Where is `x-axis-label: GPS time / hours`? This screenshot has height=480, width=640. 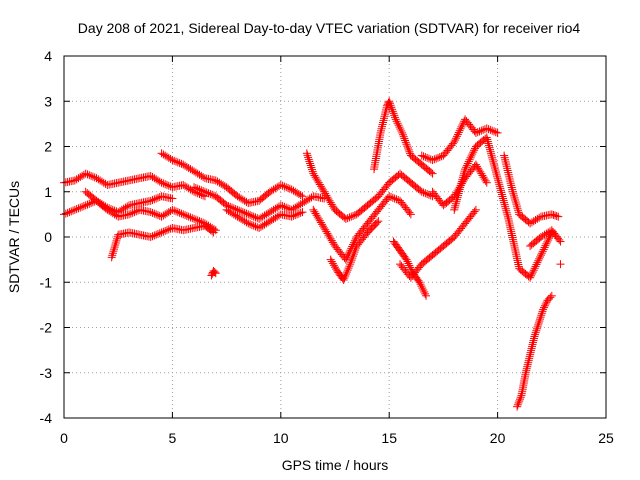 x-axis-label: GPS time / hours is located at coordinates (335, 465).